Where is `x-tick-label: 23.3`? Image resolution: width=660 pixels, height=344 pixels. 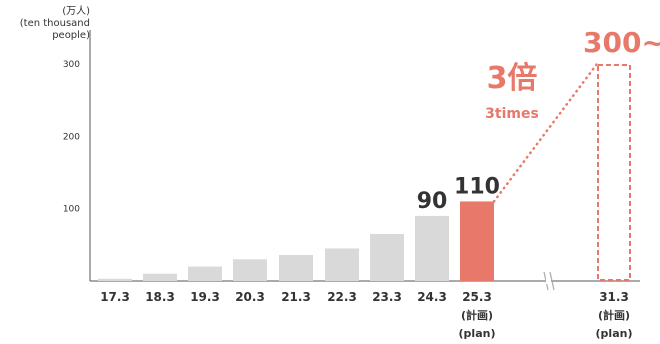
x-tick-label: 23.3 is located at coordinates (387, 297).